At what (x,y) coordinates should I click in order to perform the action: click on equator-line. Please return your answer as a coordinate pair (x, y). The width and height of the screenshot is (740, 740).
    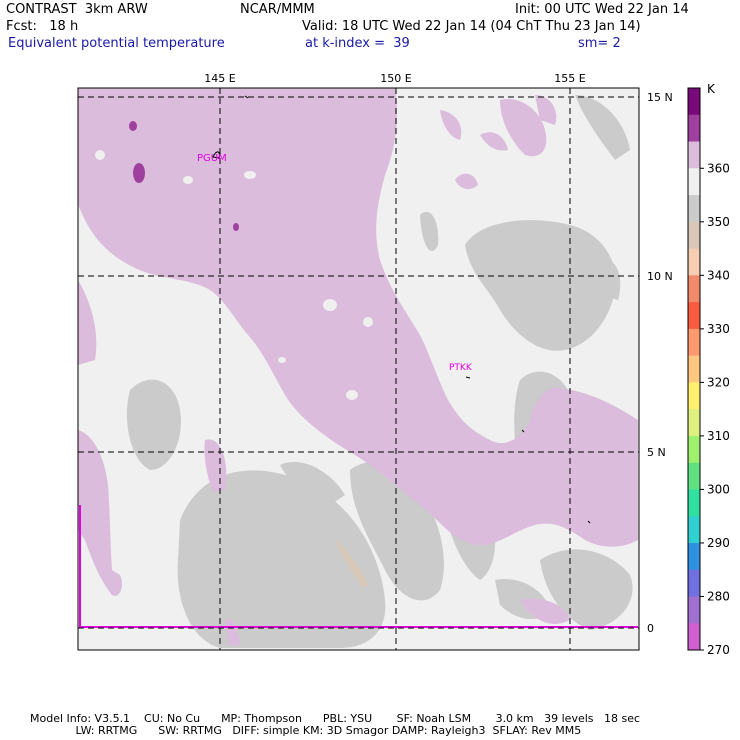
    Looking at the image, I should click on (358, 566).